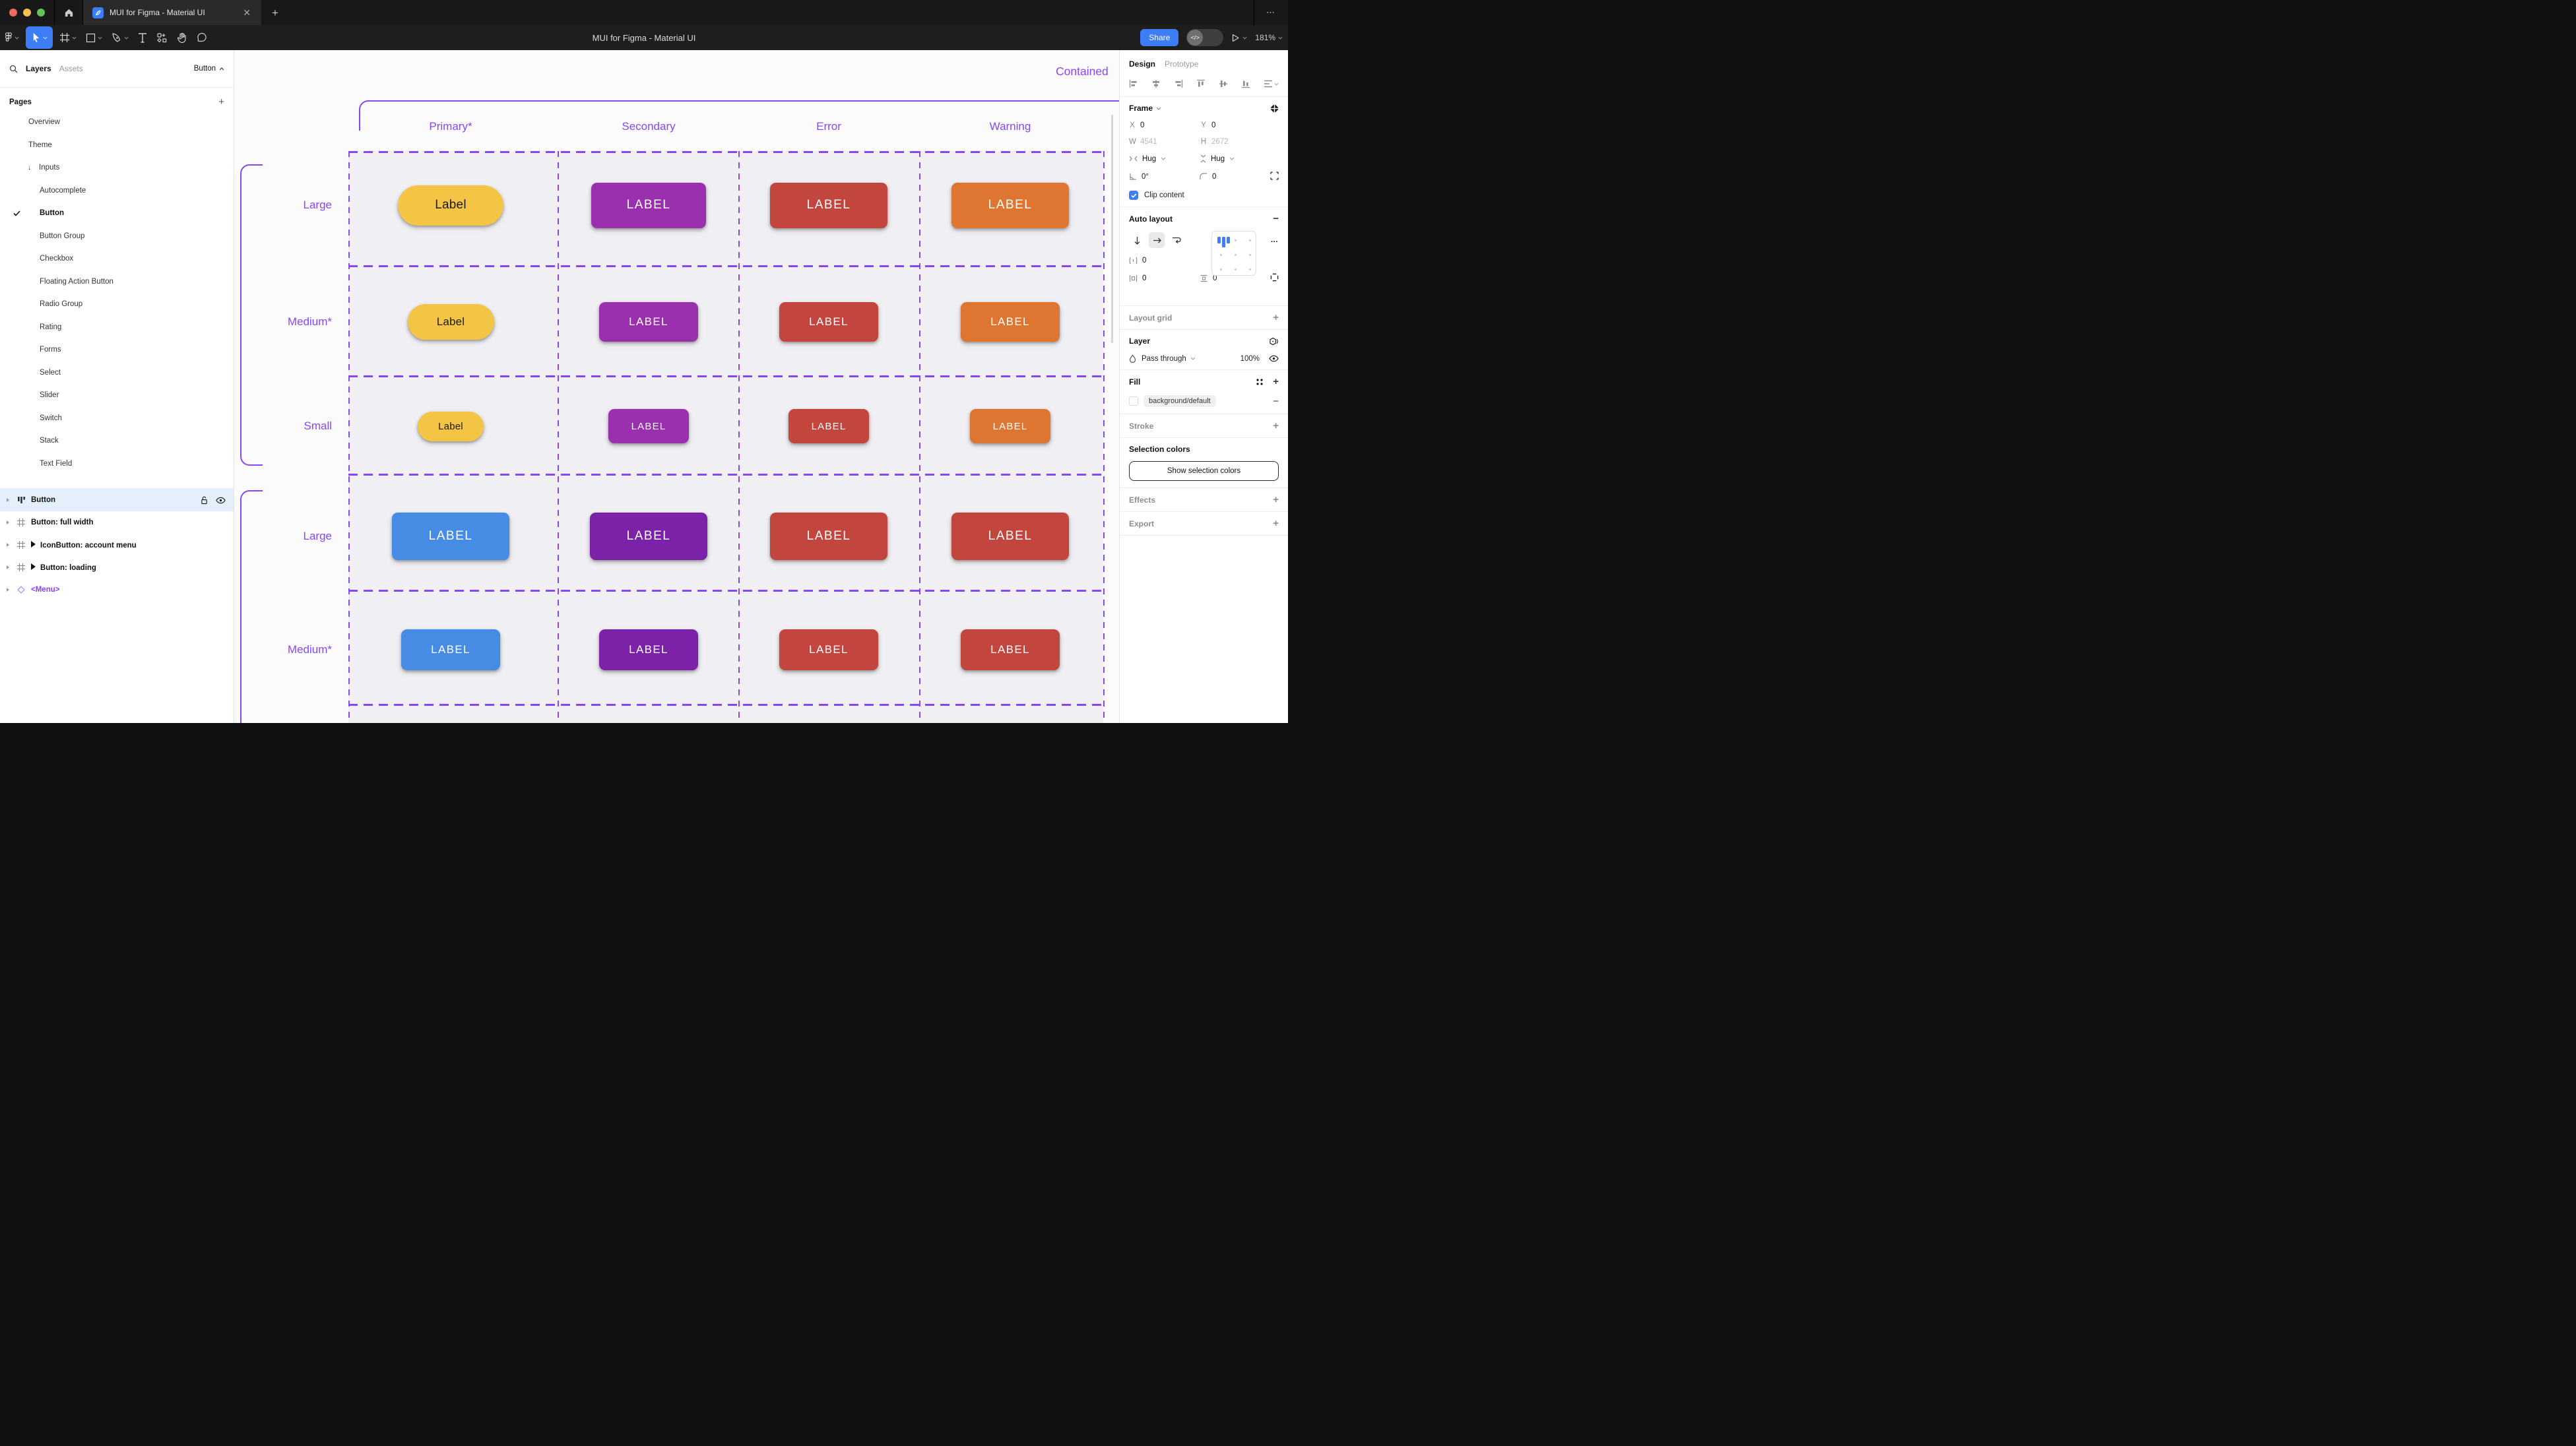  Describe the element at coordinates (648, 426) in the screenshot. I see `canvas-button-small-secondary: LABEL` at that location.